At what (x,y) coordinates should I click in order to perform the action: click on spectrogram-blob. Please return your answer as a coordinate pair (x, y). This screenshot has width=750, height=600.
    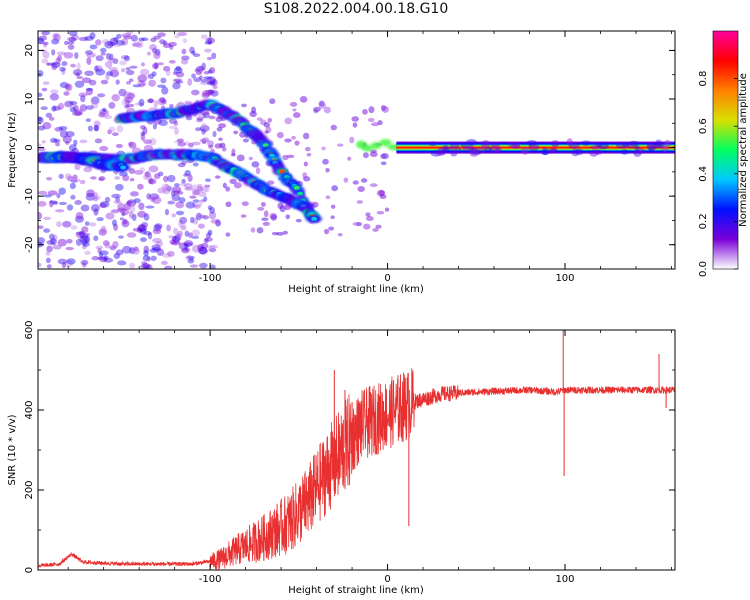
    Looking at the image, I should click on (385, 142).